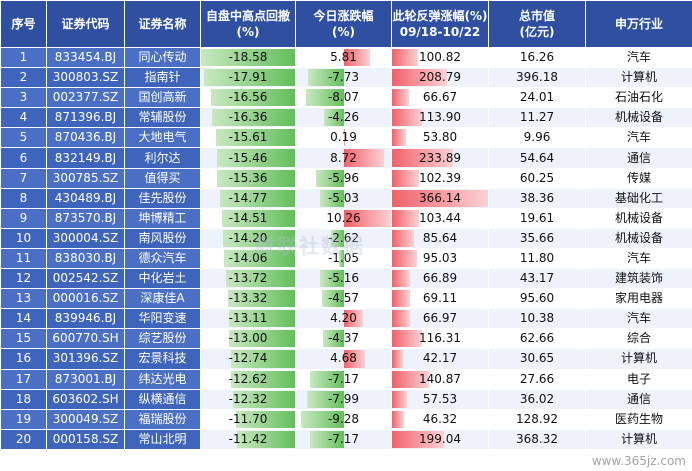  I want to click on change-value: -2.62, so click(343, 237).